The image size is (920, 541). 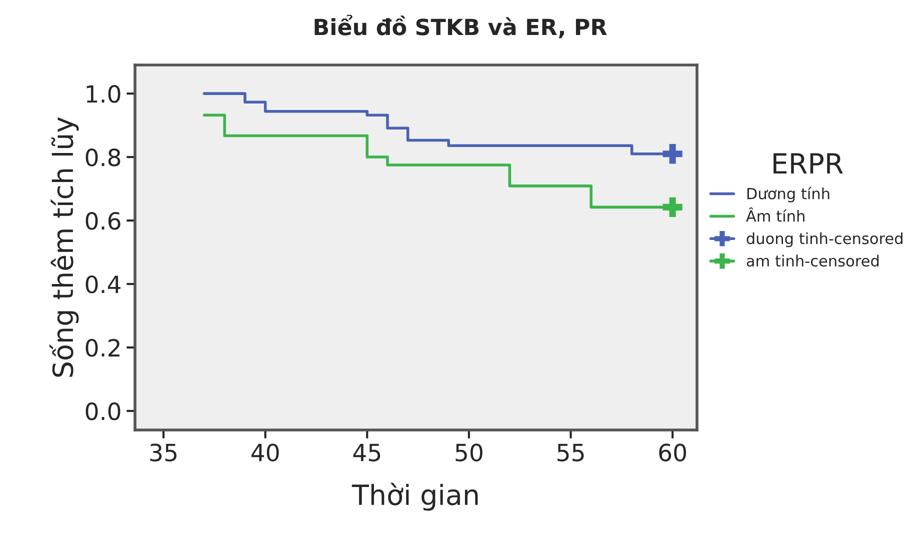 I want to click on x-tick-label: 40, so click(x=265, y=453).